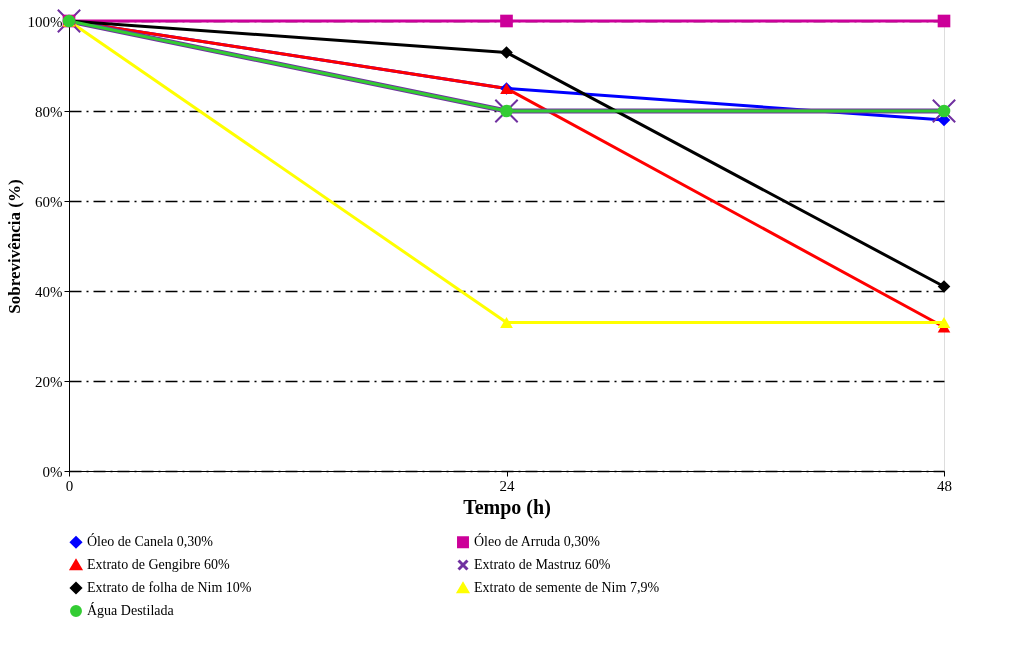 This screenshot has height=659, width=1034. What do you see at coordinates (49, 291) in the screenshot?
I see `y-tick-label: 40%` at bounding box center [49, 291].